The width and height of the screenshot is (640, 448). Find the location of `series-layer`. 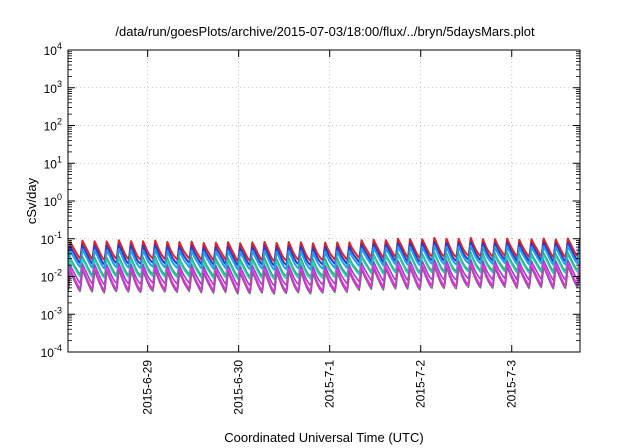

series-layer is located at coordinates (324, 265).